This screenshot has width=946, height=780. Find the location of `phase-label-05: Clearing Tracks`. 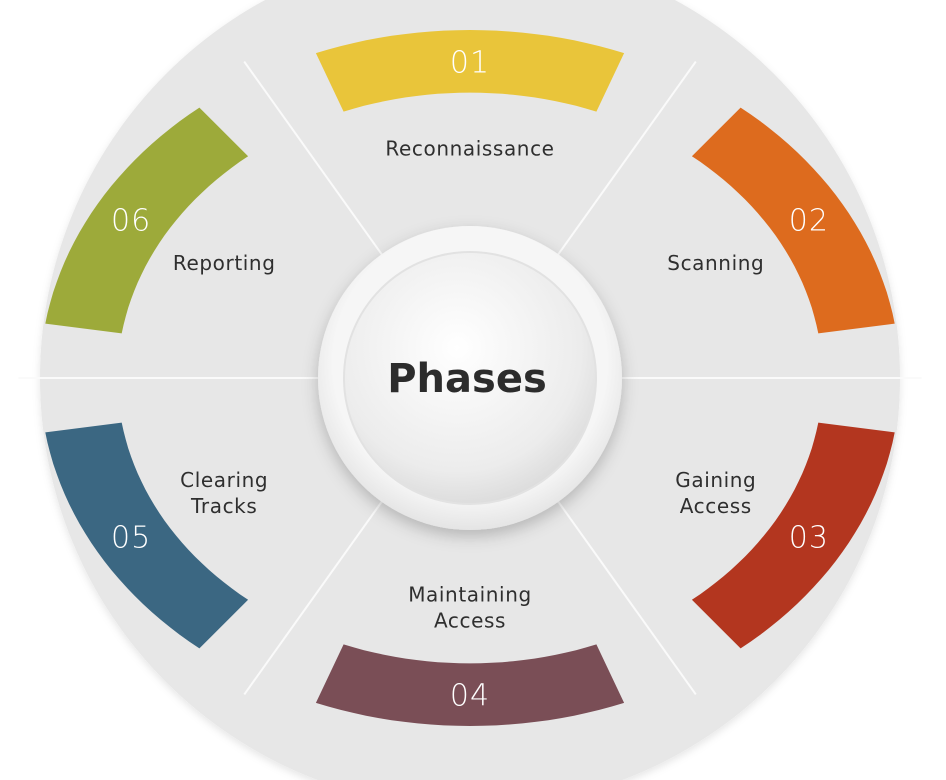

phase-label-05: Clearing Tracks is located at coordinates (224, 493).